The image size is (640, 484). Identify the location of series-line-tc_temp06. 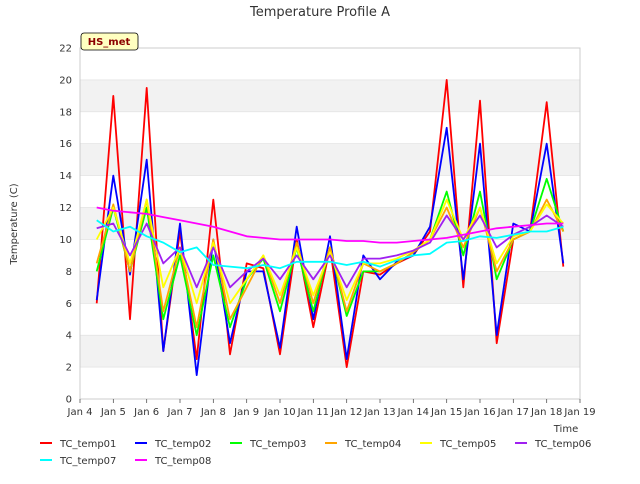
(330, 251).